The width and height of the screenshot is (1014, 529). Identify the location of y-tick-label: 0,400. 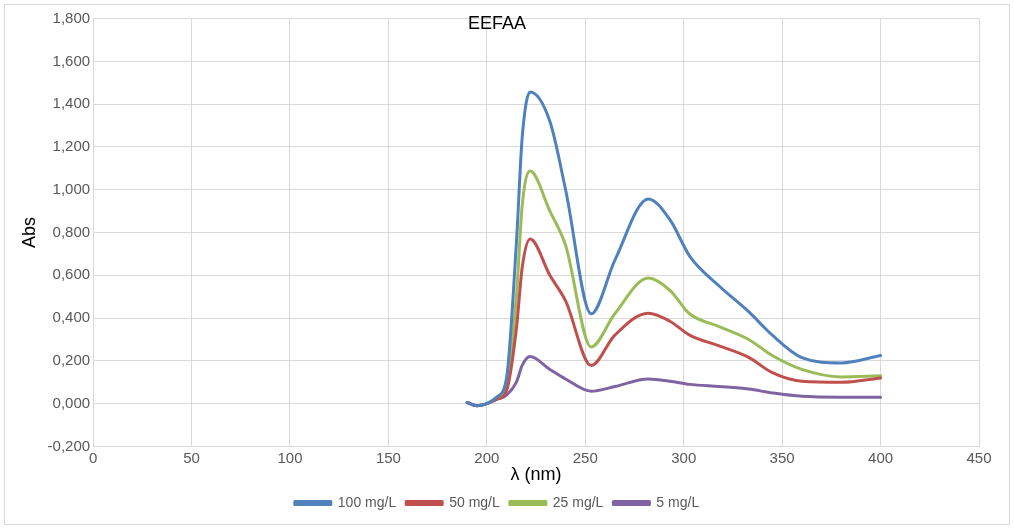
(71, 317).